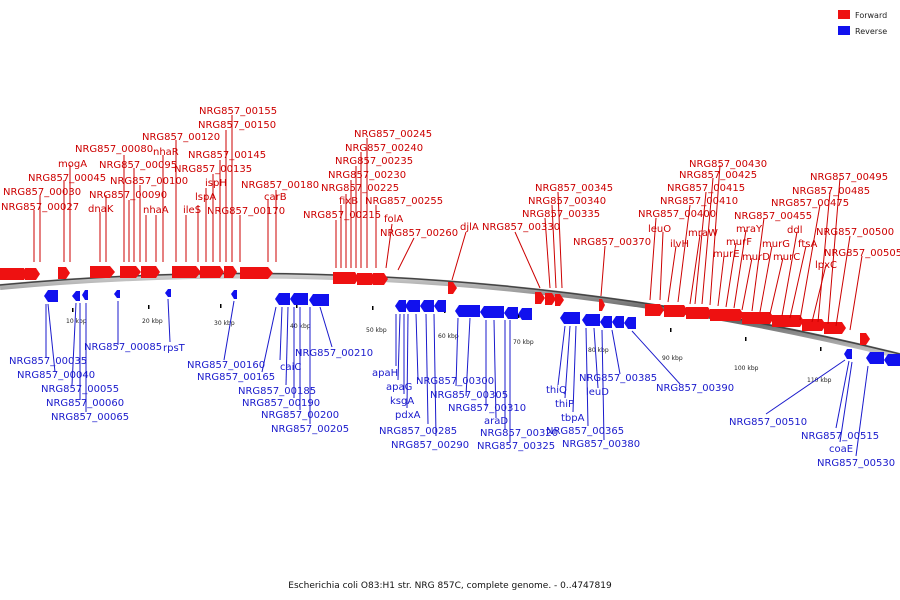 The image size is (900, 600). I want to click on gene-label: dnaK, so click(101, 209).